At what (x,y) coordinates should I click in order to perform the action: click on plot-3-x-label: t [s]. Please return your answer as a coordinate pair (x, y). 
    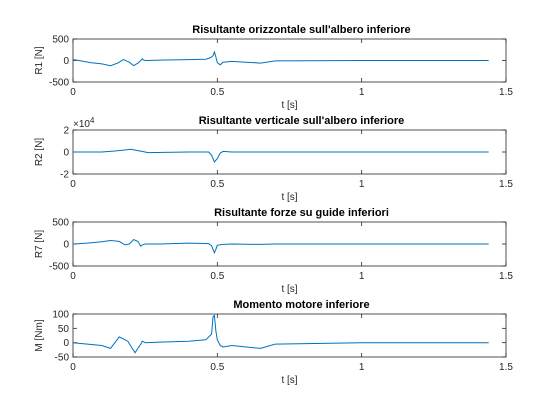
    Looking at the image, I should click on (289, 289).